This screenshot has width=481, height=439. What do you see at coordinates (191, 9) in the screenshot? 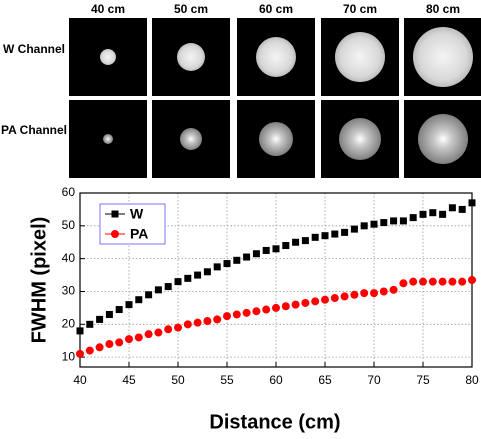
I see `column-label: 50 cm` at bounding box center [191, 9].